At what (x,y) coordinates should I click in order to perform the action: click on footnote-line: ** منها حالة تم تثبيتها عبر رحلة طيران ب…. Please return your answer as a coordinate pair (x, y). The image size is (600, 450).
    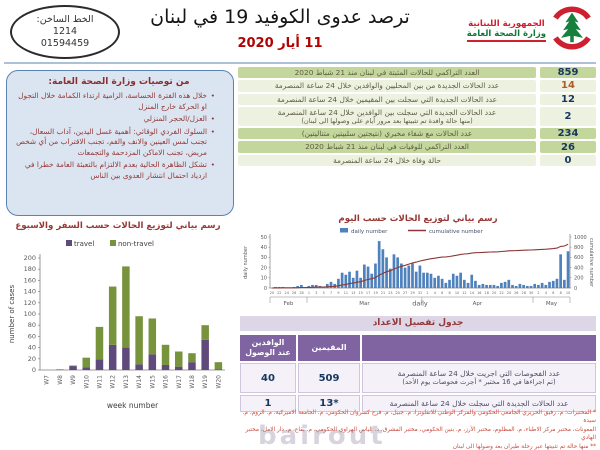
    Looking at the image, I should click on (524, 446).